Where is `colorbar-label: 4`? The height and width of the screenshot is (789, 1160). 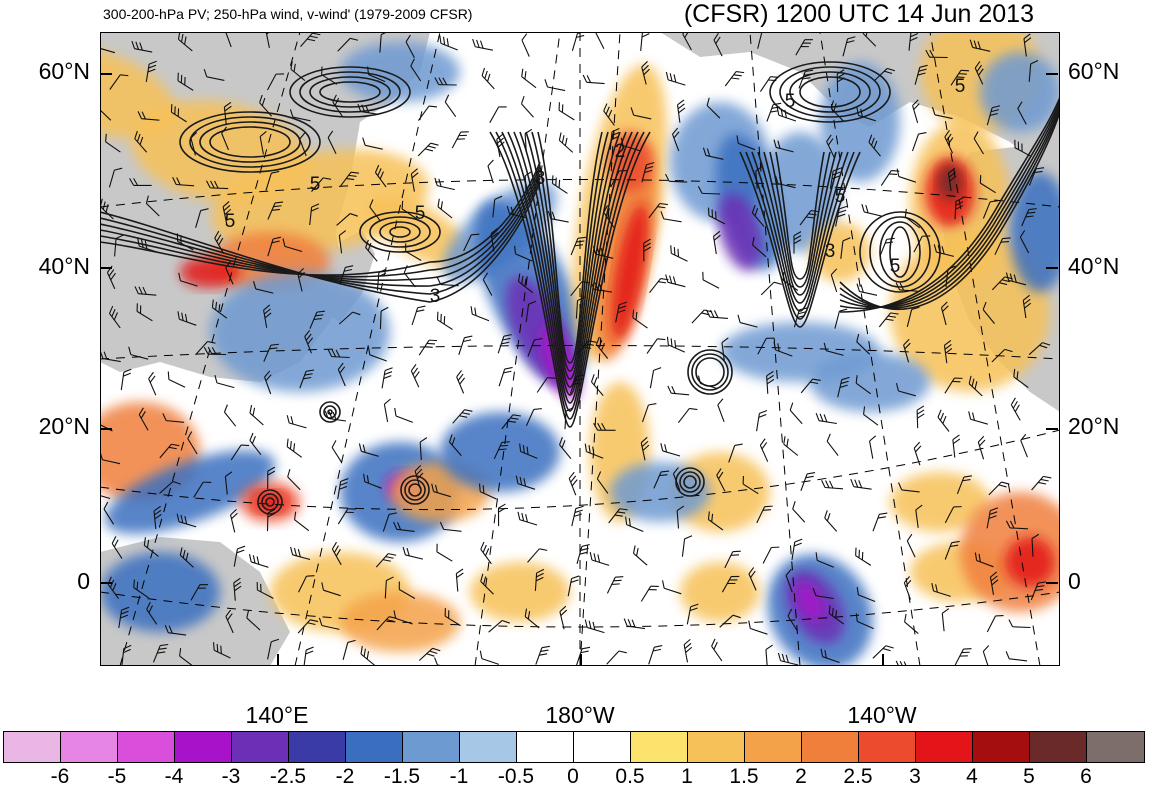 colorbar-label: 4 is located at coordinates (972, 777).